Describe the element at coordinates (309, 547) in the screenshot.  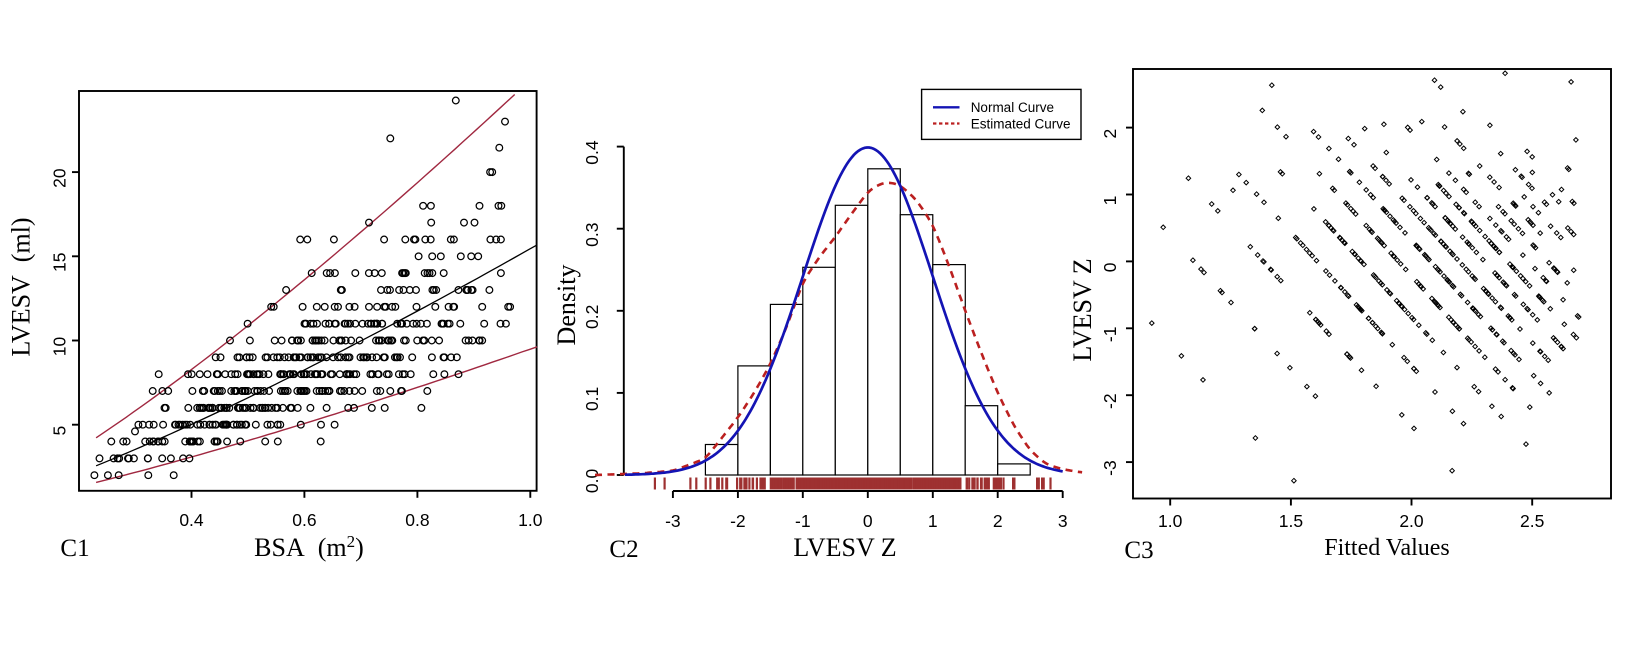
I see `svg-text: BSA (m2)` at that location.